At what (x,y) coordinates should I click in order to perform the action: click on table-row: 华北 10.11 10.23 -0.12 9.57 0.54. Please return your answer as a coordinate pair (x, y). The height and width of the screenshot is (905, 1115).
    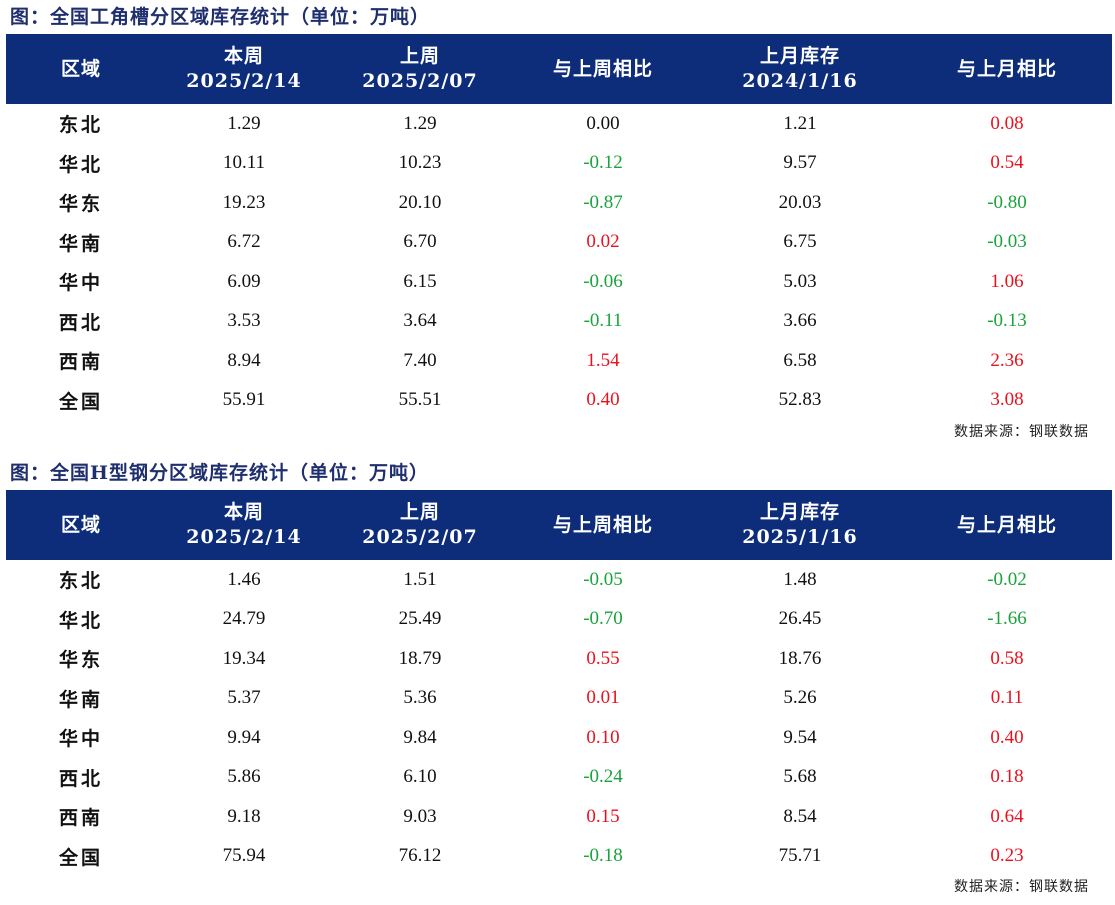
    Looking at the image, I should click on (559, 164).